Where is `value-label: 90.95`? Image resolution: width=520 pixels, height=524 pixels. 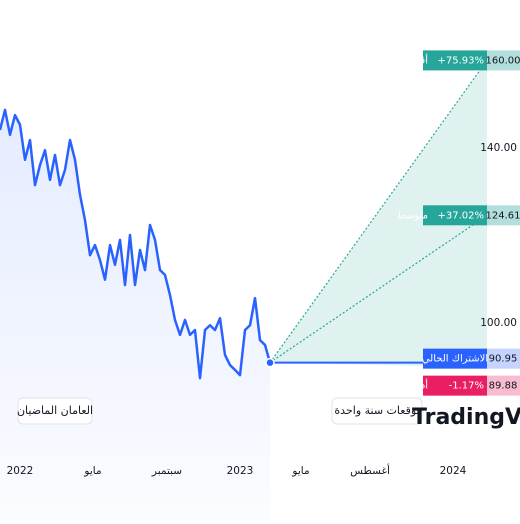 value-label: 90.95 is located at coordinates (503, 359).